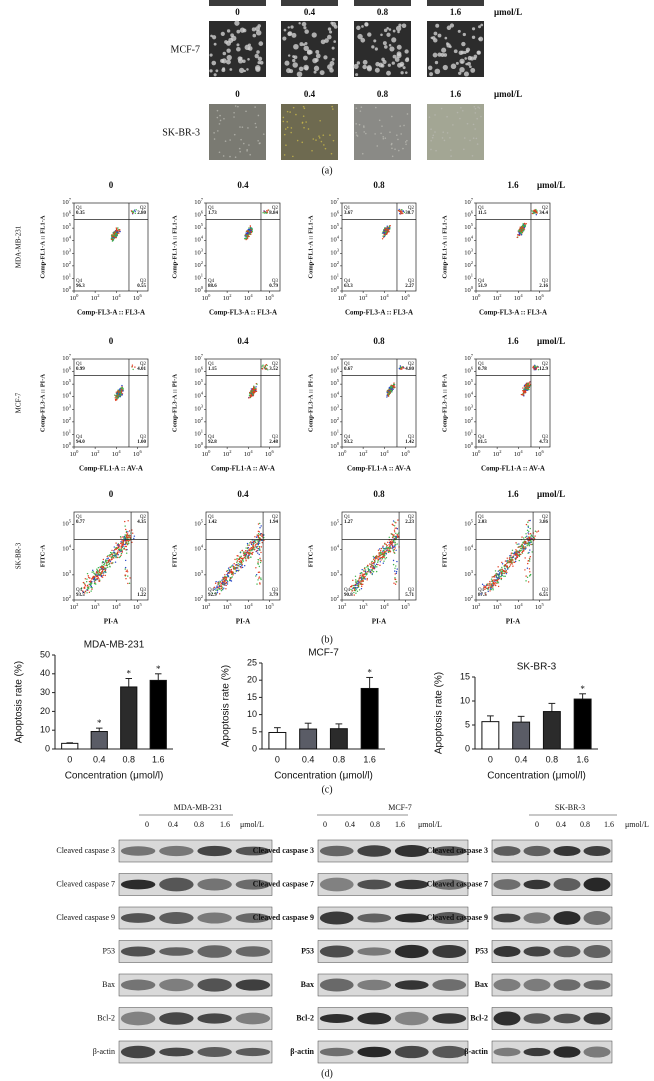 The height and width of the screenshot is (1081, 654). I want to click on y-tick-label: 10¹, so click(468, 432).